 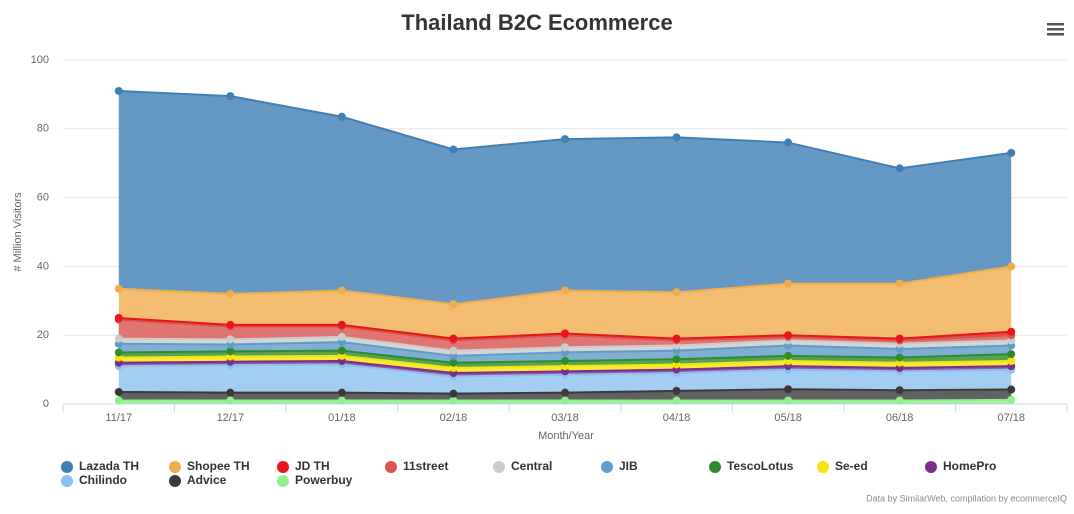 What do you see at coordinates (18, 232) in the screenshot?
I see `y-axis-label: # Million Visitors` at bounding box center [18, 232].